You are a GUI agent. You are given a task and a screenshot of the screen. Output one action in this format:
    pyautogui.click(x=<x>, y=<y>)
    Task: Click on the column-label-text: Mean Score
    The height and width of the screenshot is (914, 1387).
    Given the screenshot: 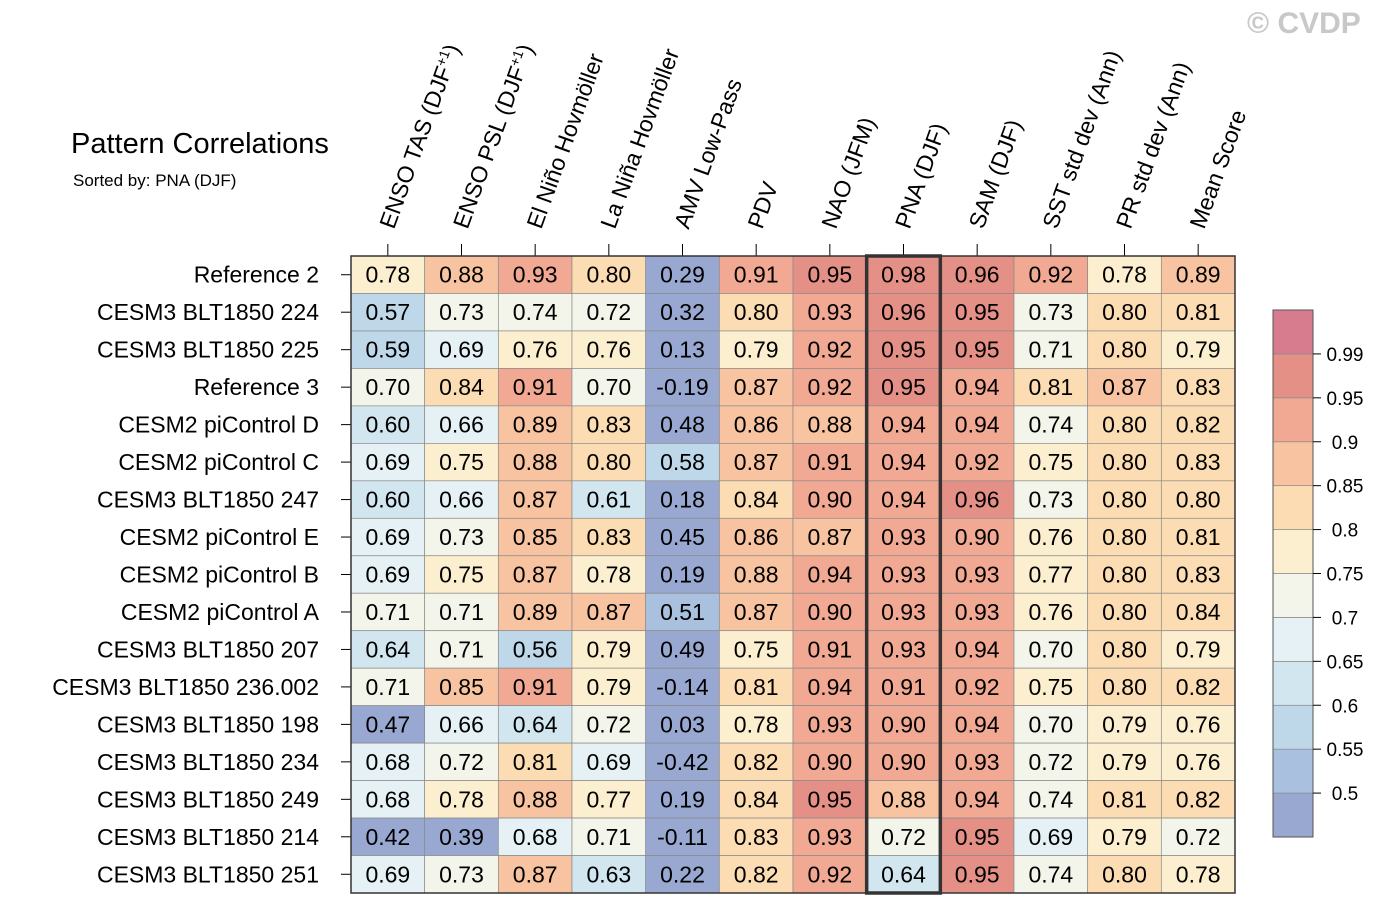 What is the action you would take?
    pyautogui.click(x=1217, y=168)
    